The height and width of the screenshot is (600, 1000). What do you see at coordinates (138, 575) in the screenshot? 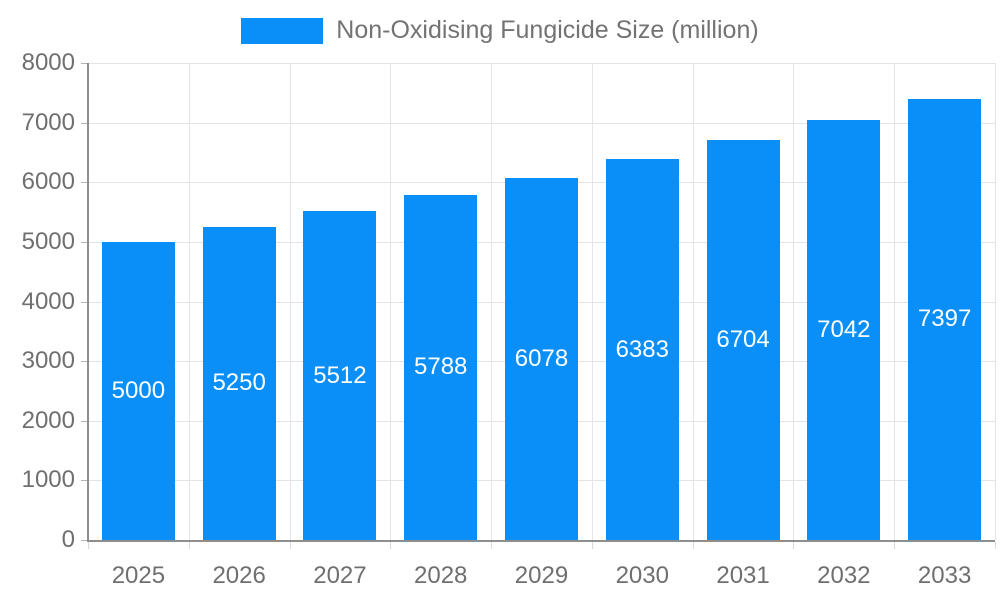
I see `x-tick-label: 2025` at bounding box center [138, 575].